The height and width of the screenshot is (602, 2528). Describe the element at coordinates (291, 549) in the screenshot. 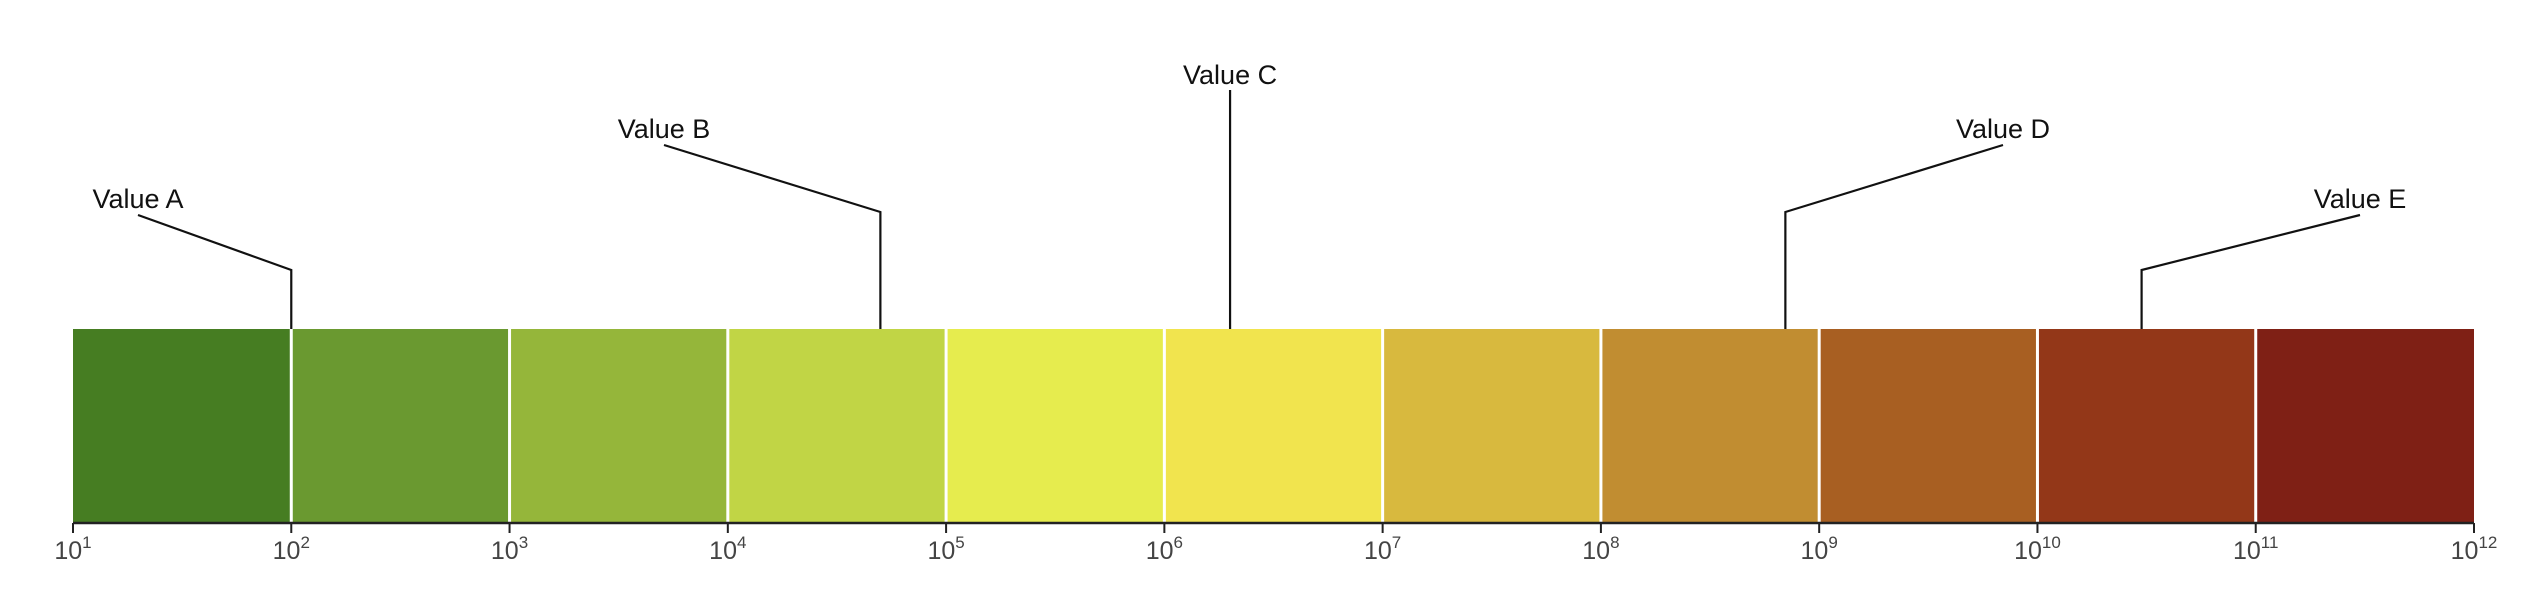

I see `x-tick-label-2: 10²` at that location.